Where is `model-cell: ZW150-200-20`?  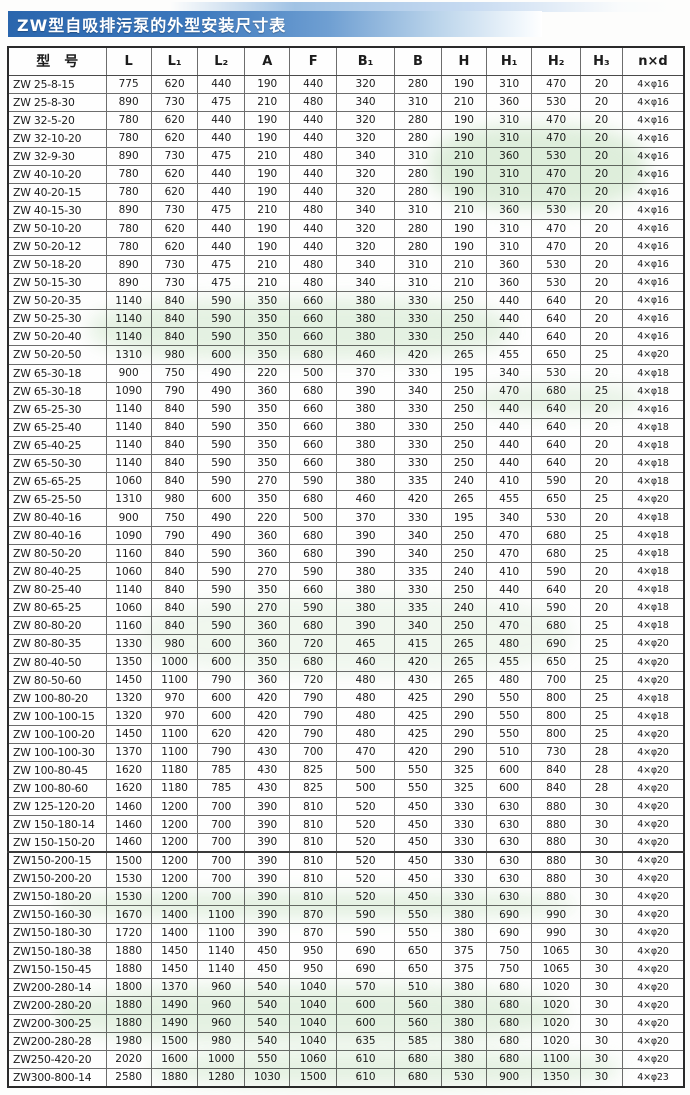
model-cell: ZW150-200-20 is located at coordinates (57, 879).